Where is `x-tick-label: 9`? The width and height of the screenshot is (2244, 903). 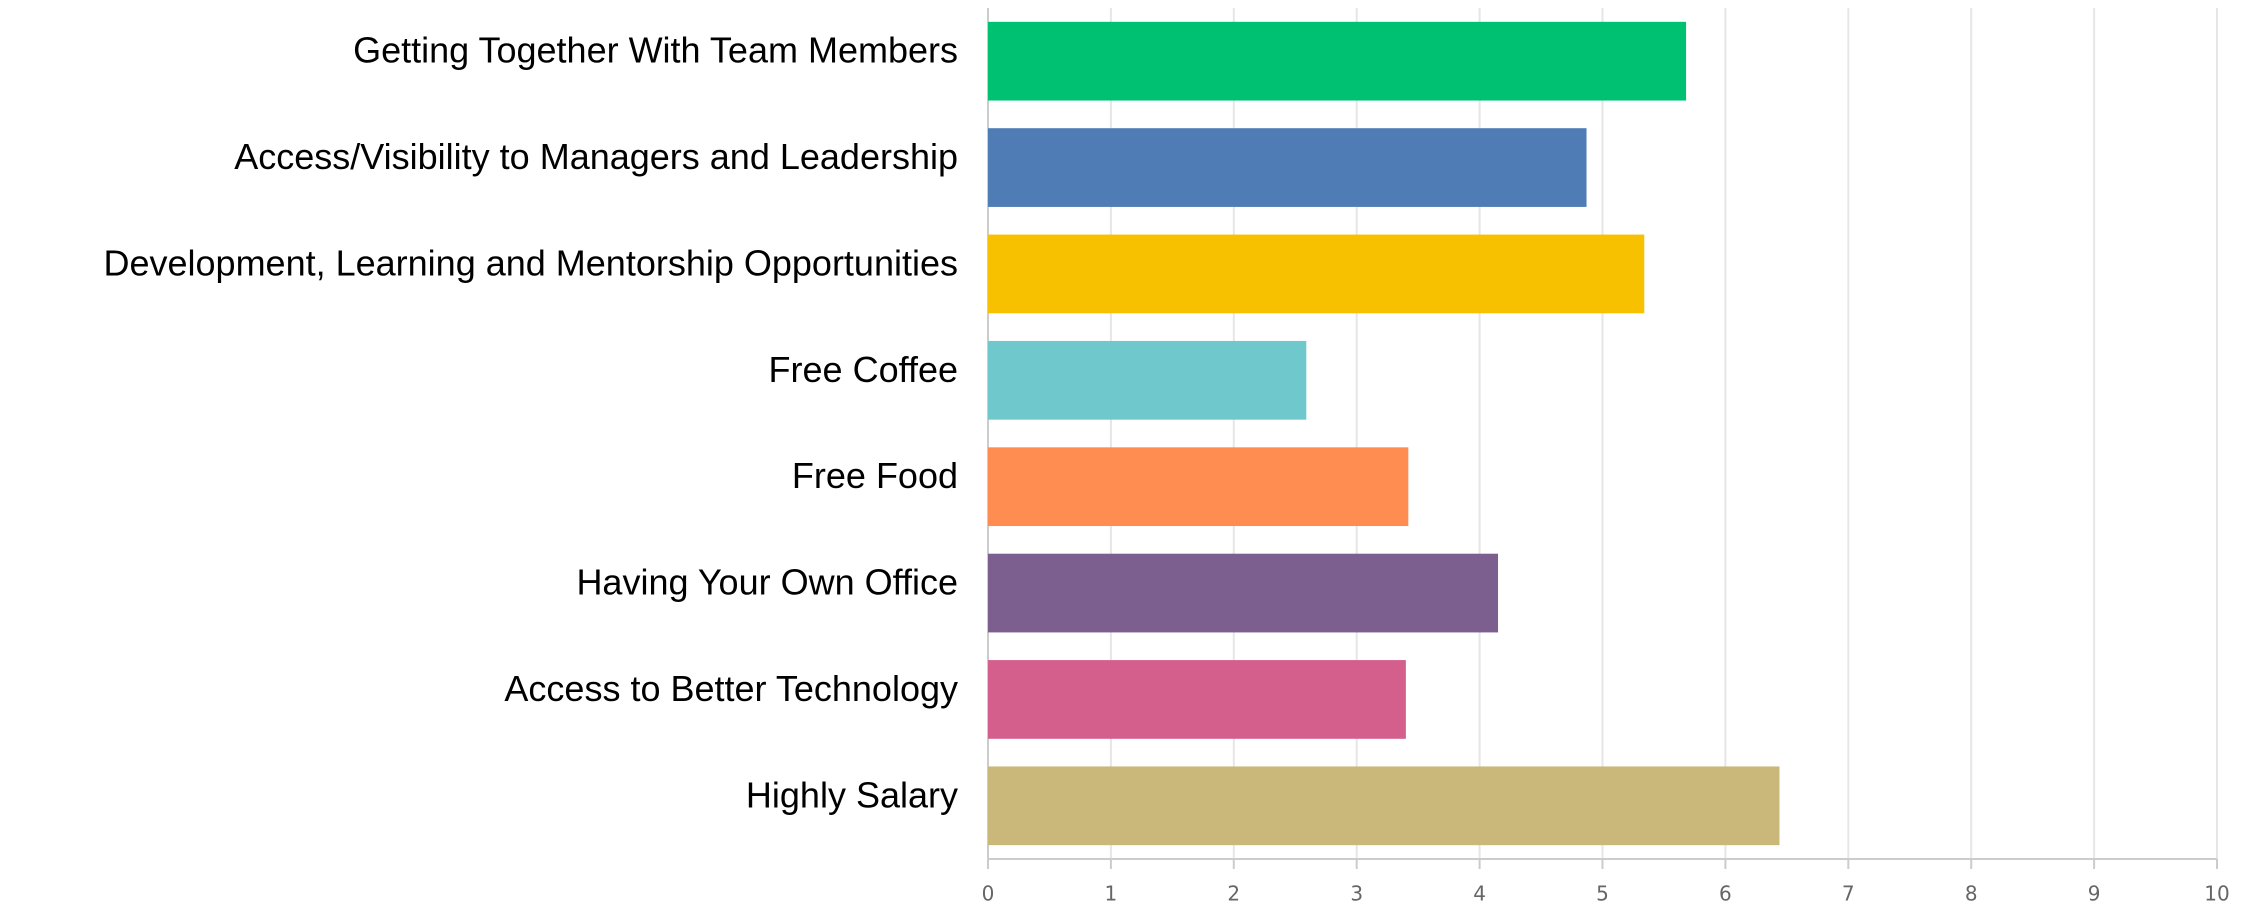
x-tick-label: 9 is located at coordinates (2094, 892).